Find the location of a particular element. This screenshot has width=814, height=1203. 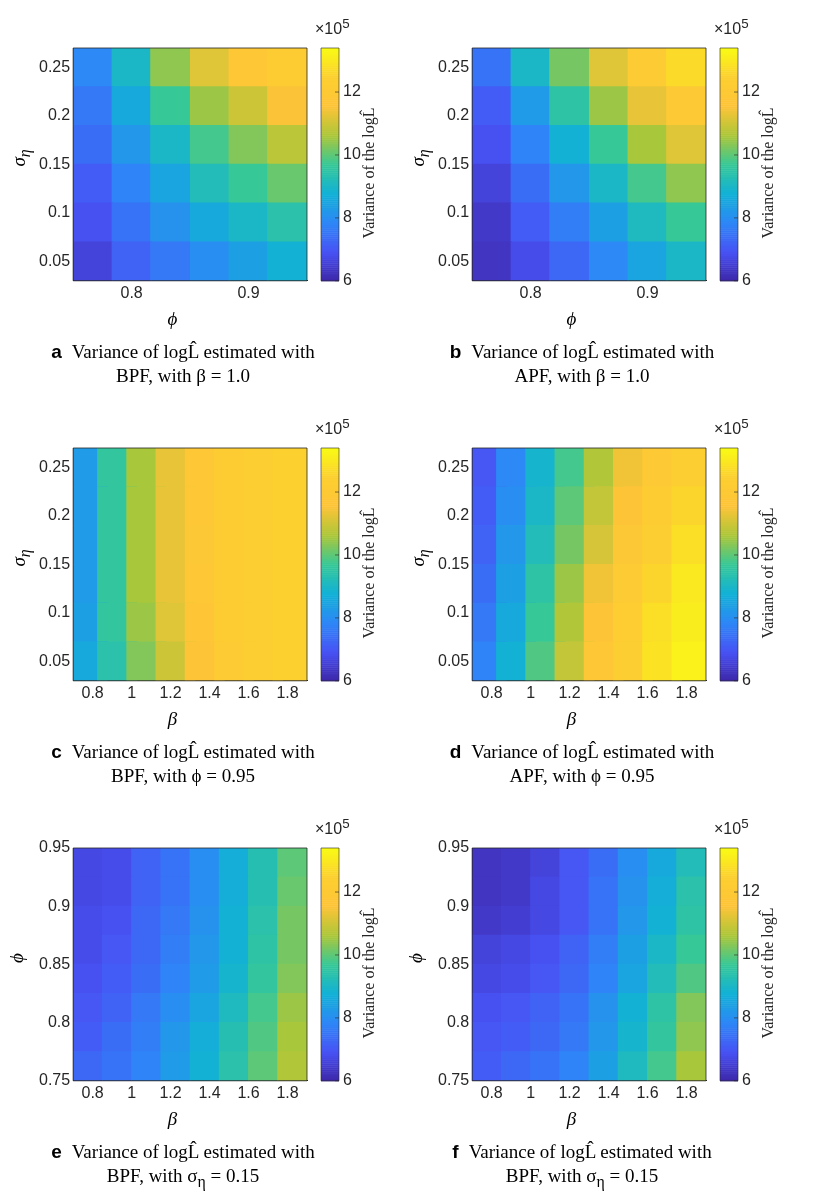

x-tick-label: 1.2 is located at coordinates (569, 692).